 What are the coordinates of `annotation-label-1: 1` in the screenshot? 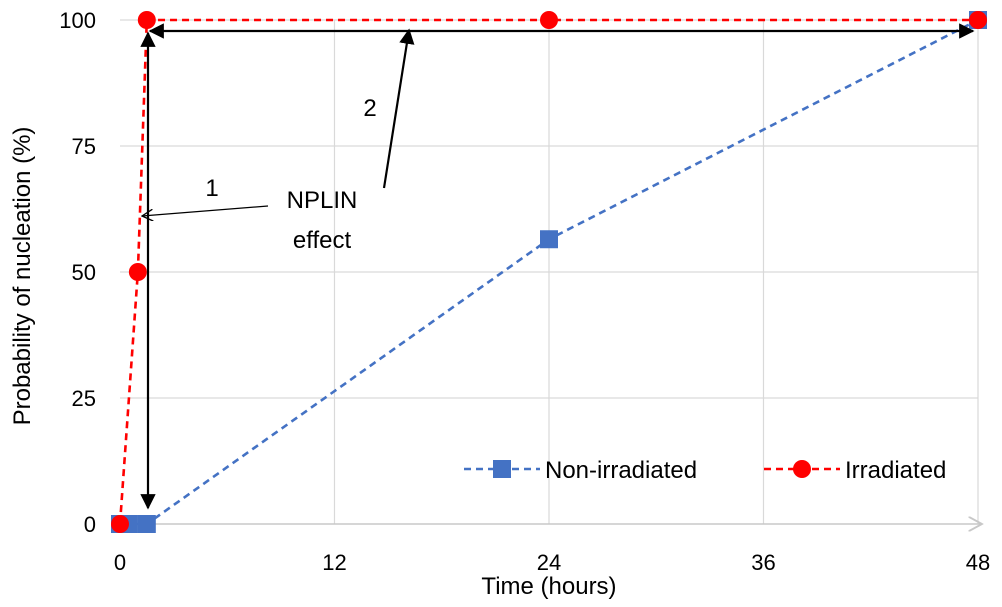 It's located at (211, 188).